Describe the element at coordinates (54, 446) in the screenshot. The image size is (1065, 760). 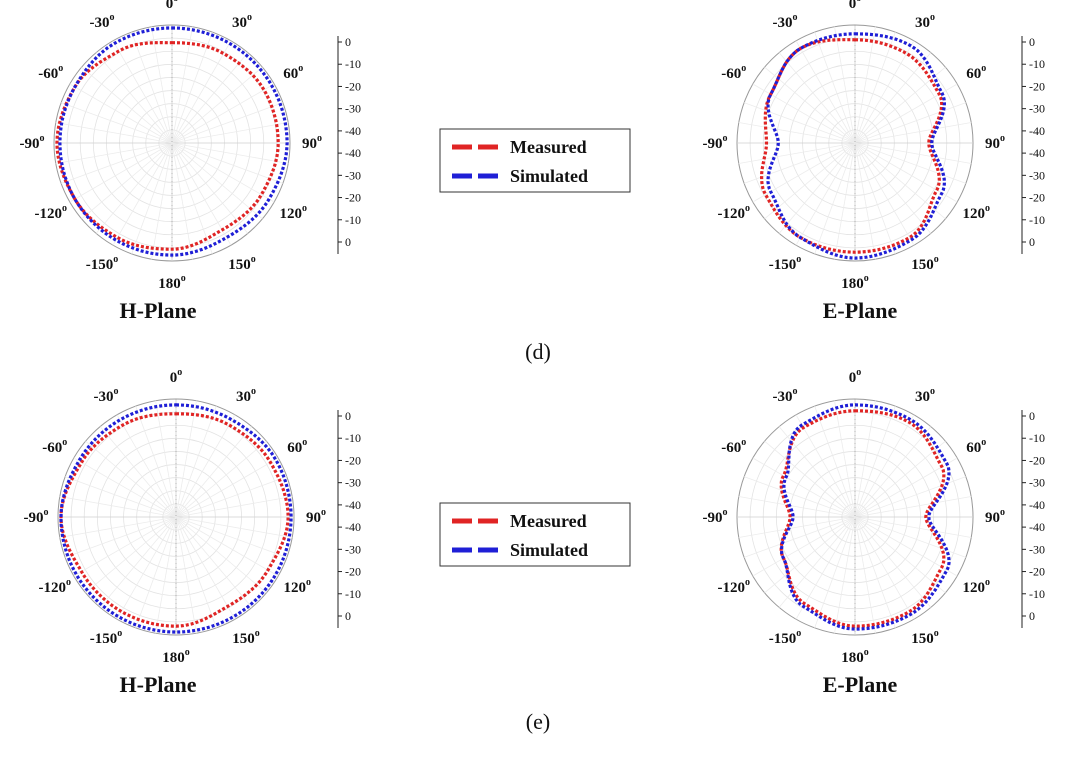
I see `angle-tick-label: -60o` at that location.